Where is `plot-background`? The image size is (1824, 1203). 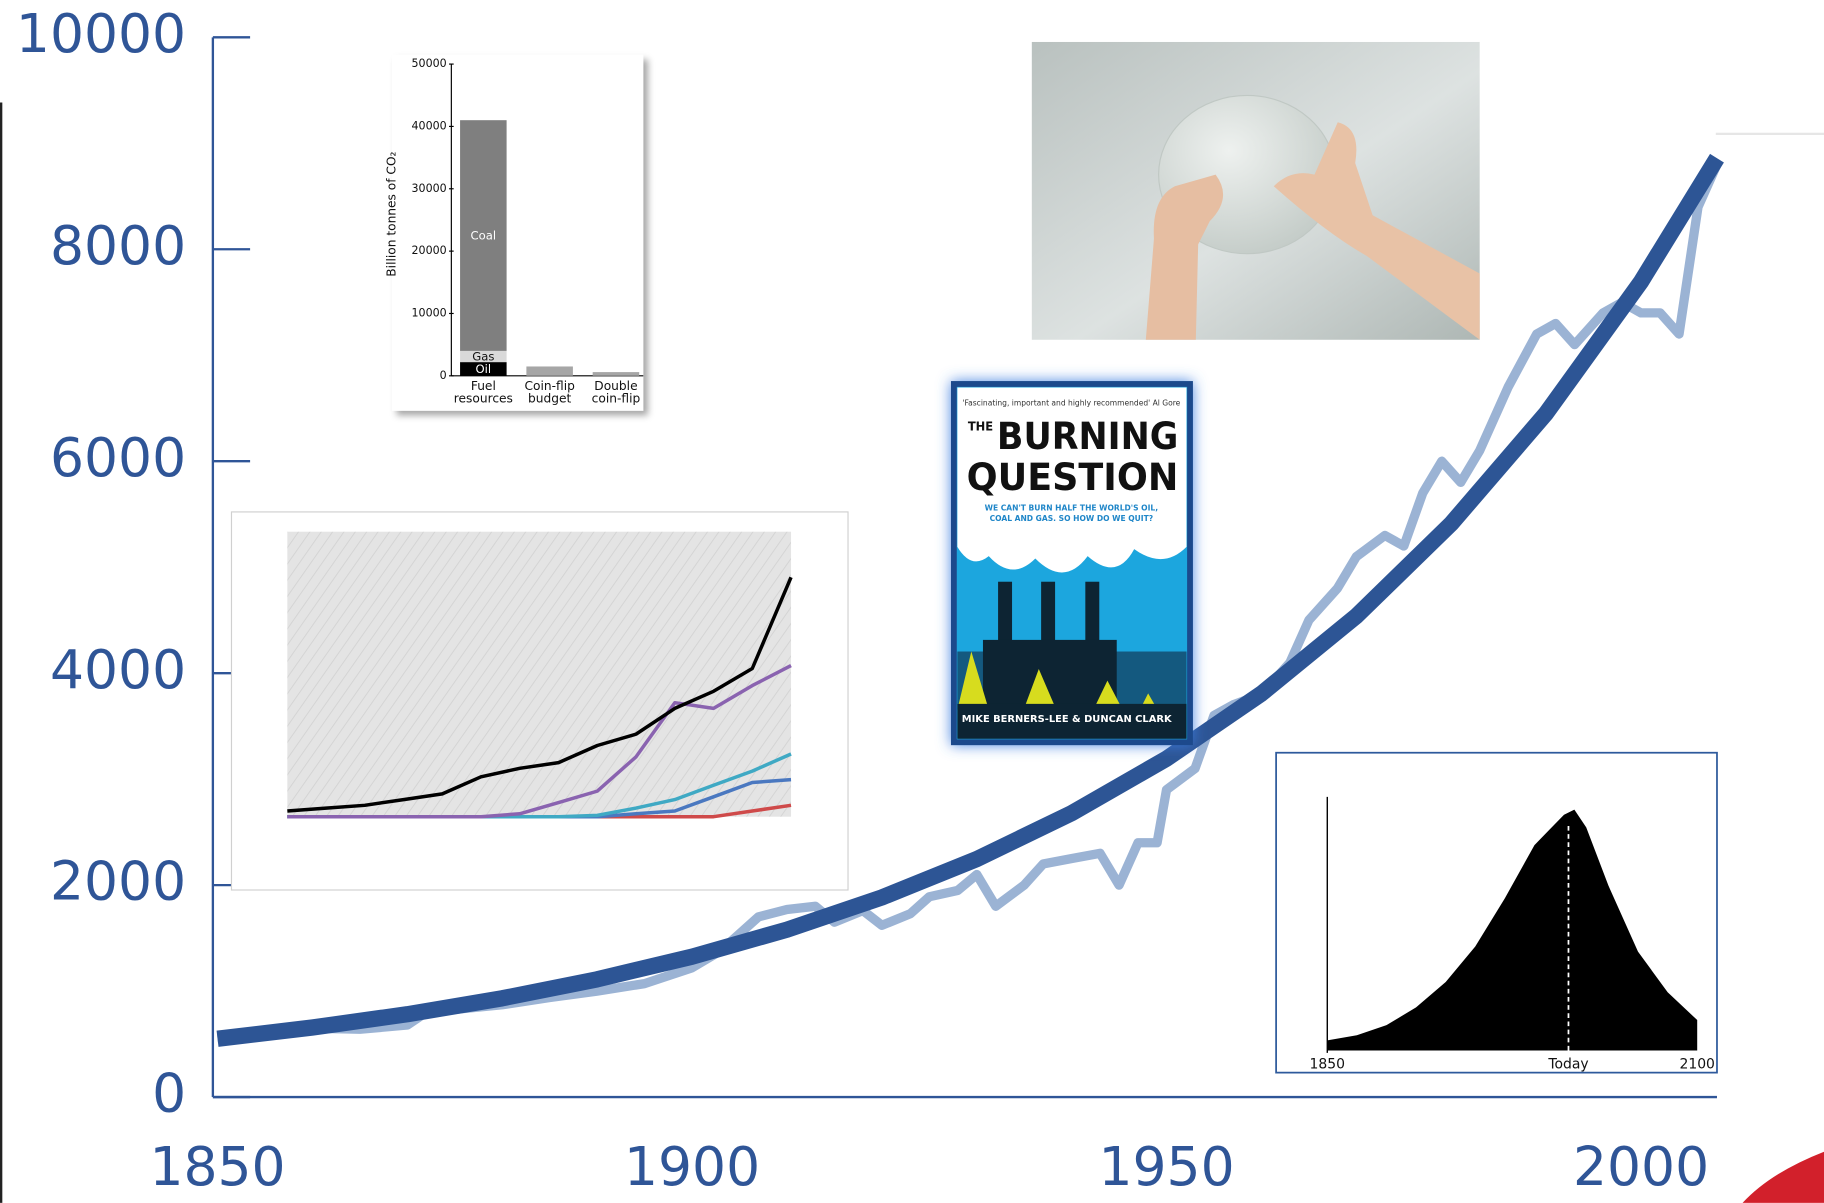
plot-background is located at coordinates (539, 674).